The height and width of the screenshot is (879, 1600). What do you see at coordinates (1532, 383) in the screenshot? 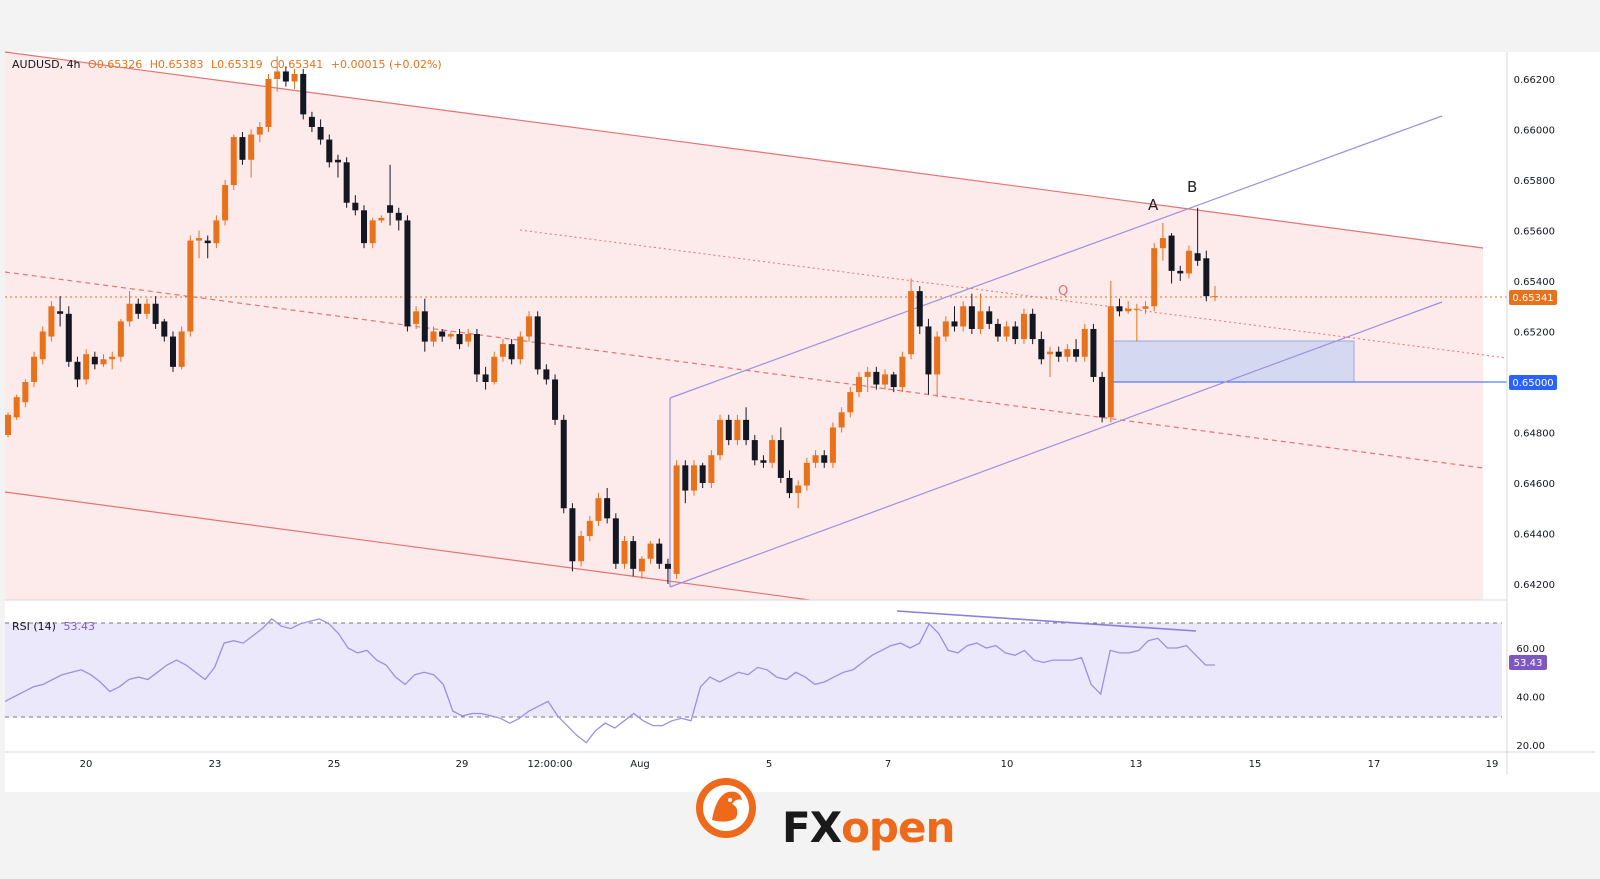
I see `level-tag-text: 0.65000` at bounding box center [1532, 383].